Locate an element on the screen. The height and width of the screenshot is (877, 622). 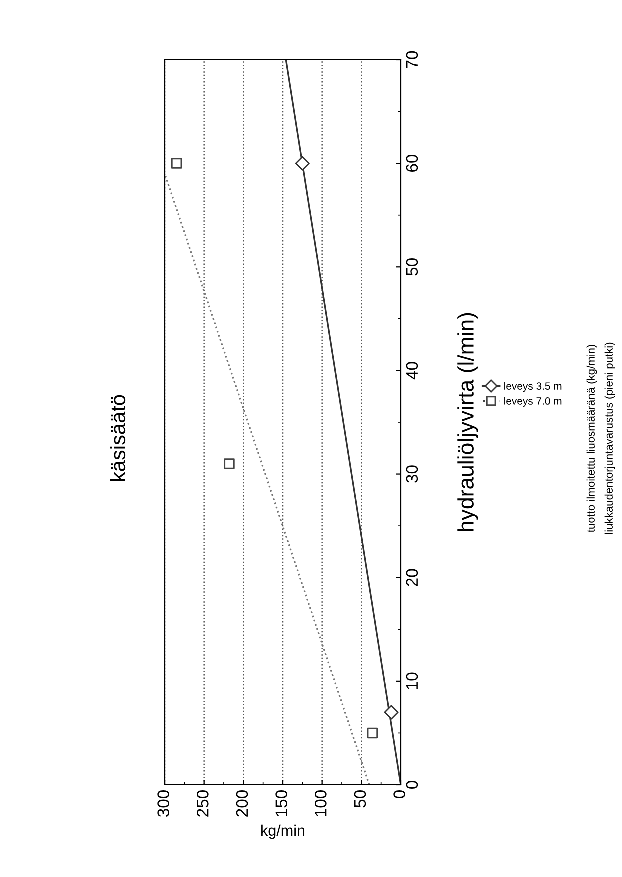
y-tick-label: 70 is located at coordinates (412, 59).